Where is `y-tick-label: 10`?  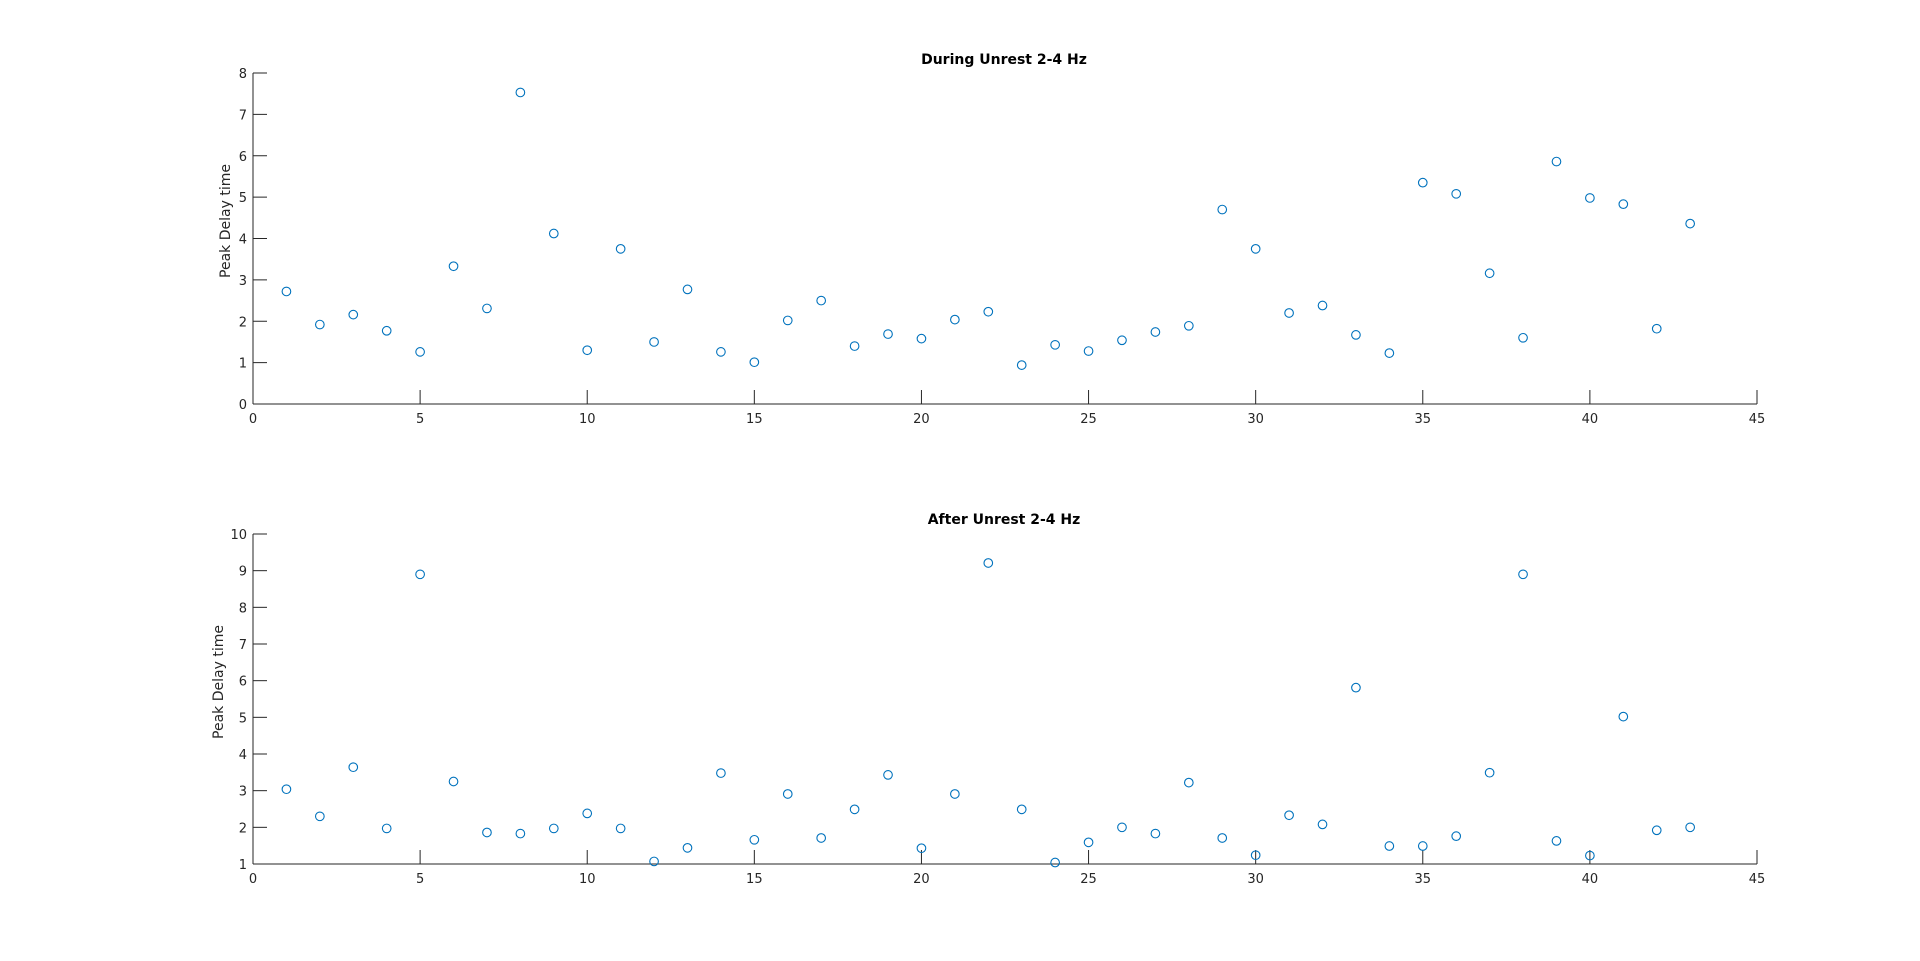
y-tick-label: 10 is located at coordinates (238, 535).